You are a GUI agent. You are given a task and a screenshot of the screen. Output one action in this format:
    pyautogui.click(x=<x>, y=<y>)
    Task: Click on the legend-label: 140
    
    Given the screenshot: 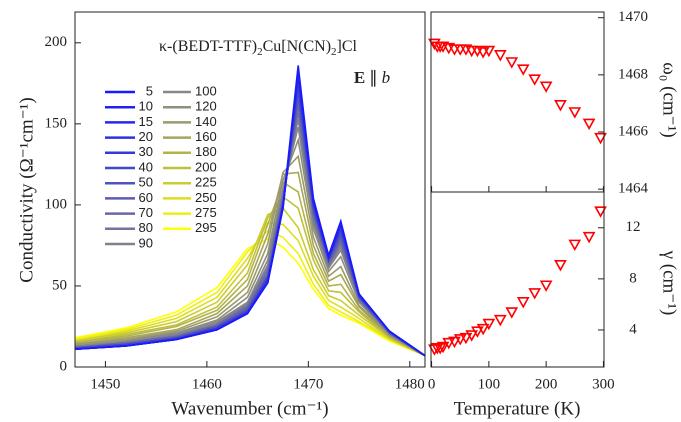 What is the action you would take?
    pyautogui.click(x=206, y=121)
    